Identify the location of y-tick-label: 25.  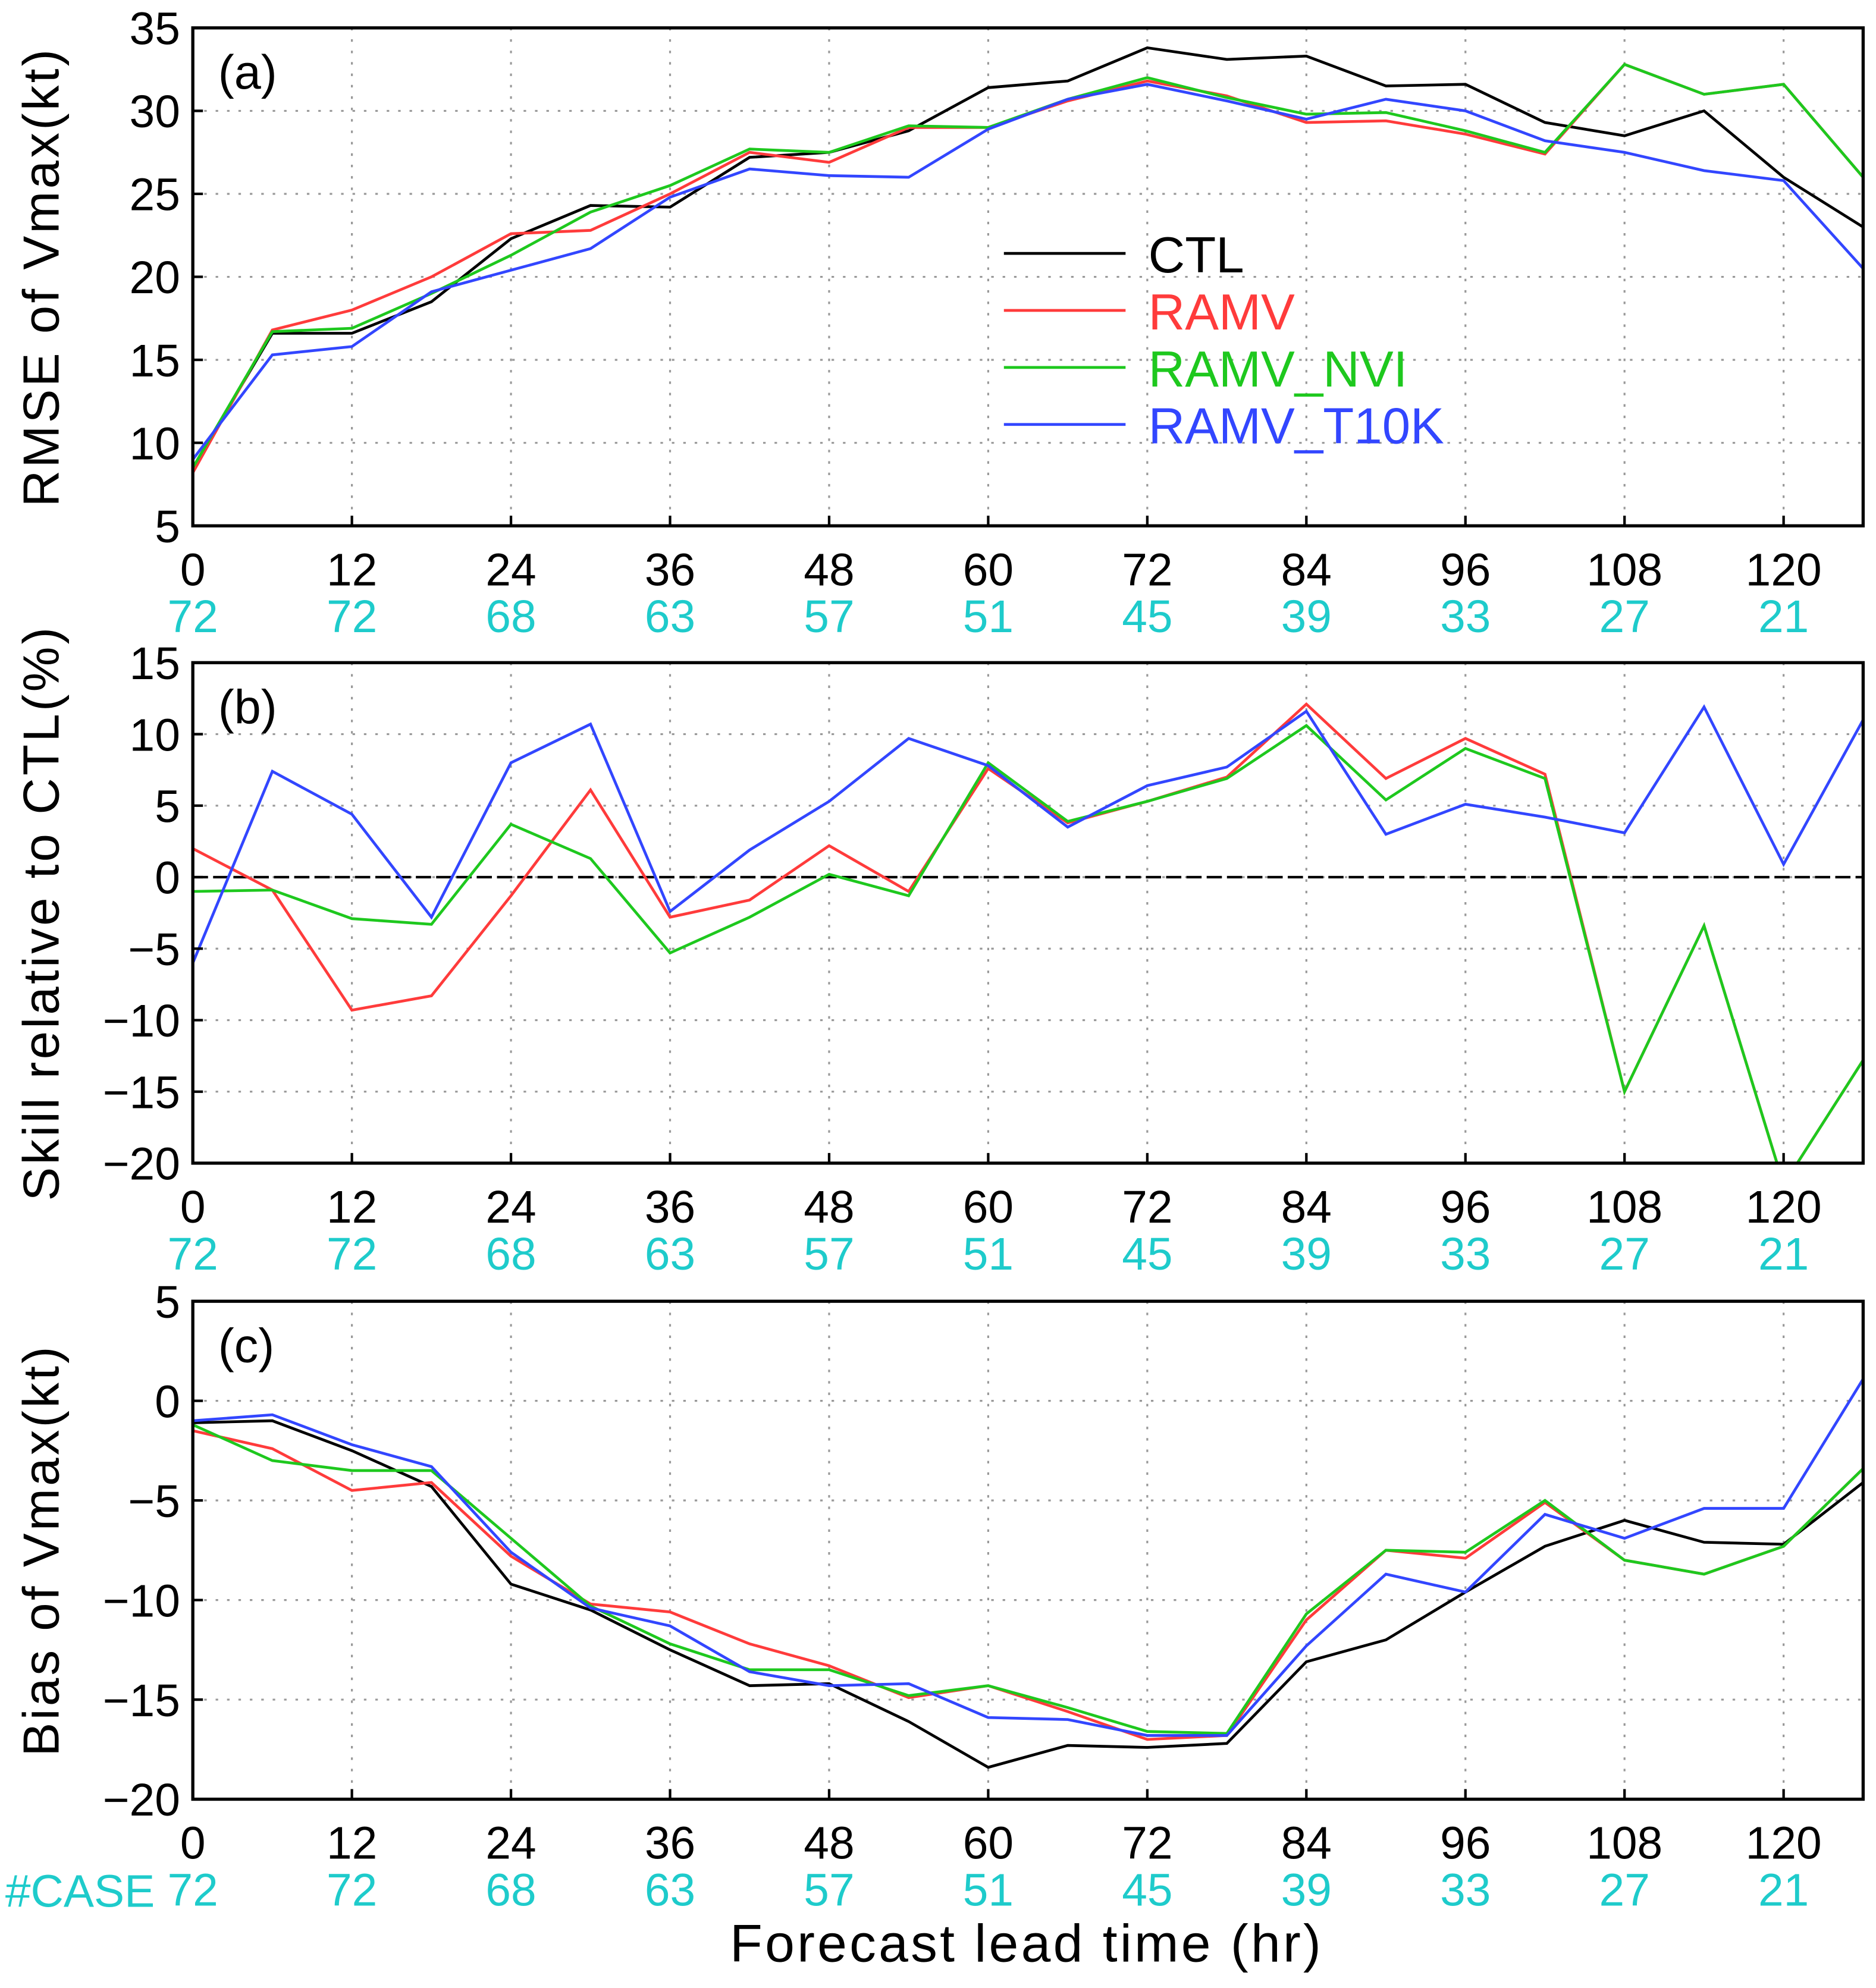
(155, 196).